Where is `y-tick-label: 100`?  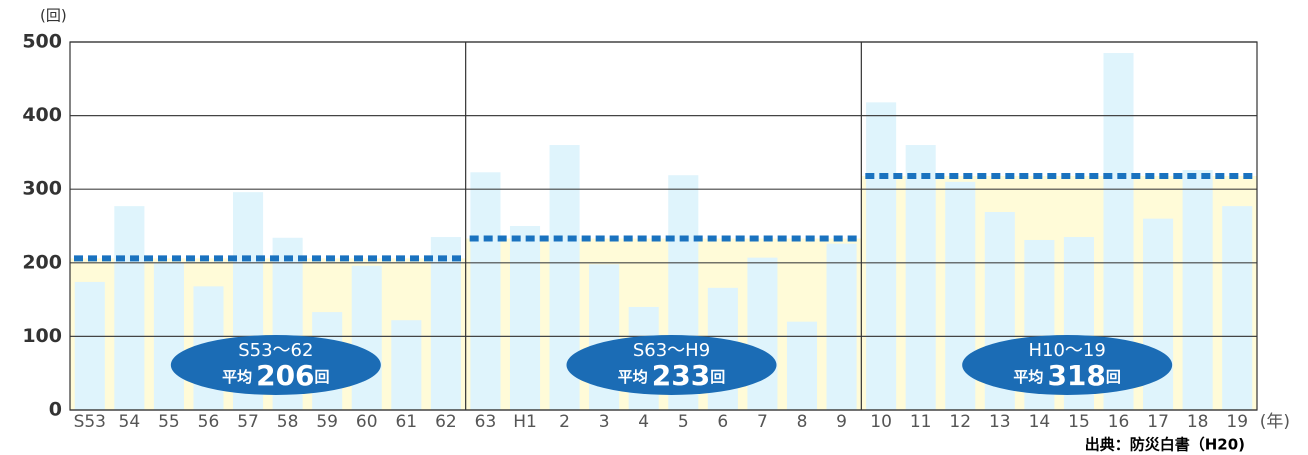 y-tick-label: 100 is located at coordinates (42, 336).